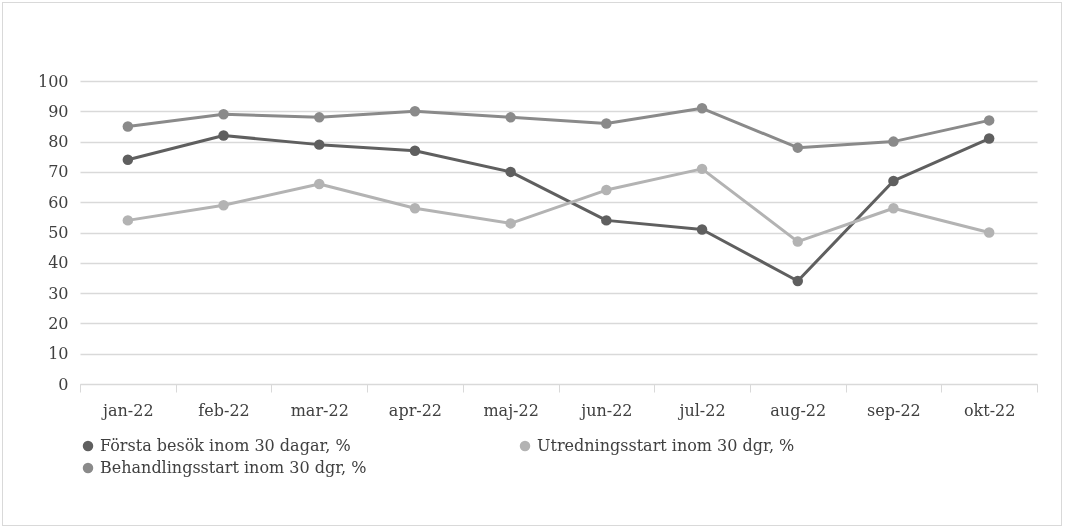 The height and width of the screenshot is (530, 1066). I want to click on x-tick-label: mar-22, so click(319, 410).